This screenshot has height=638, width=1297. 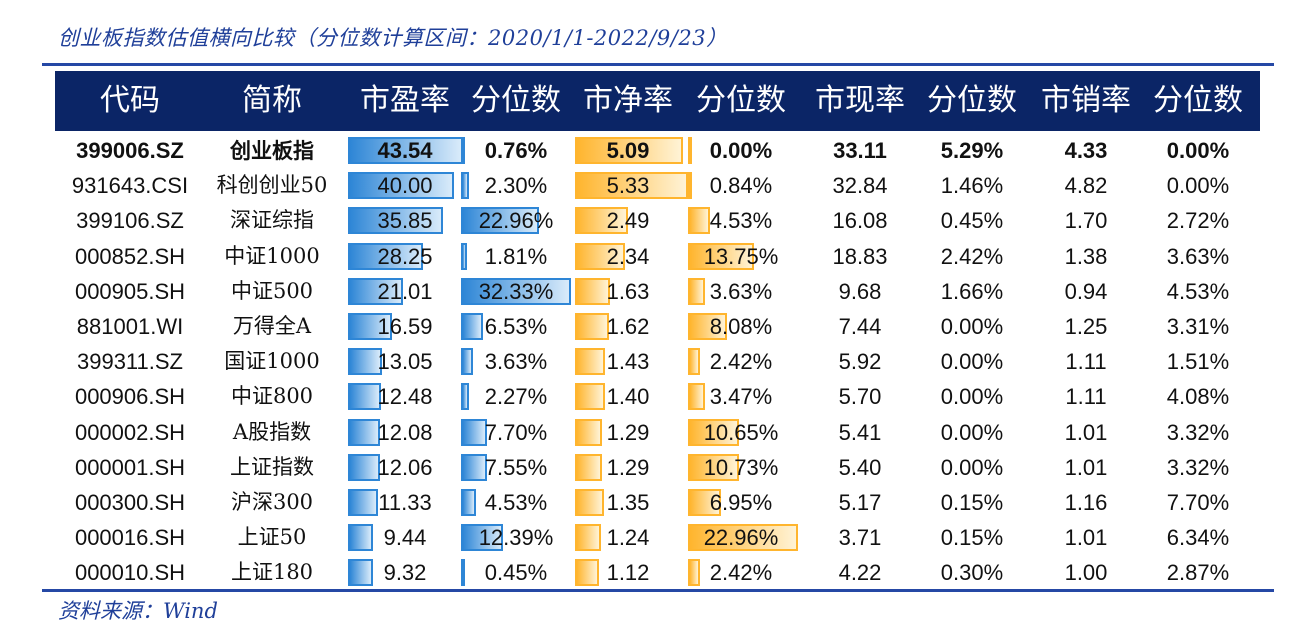 What do you see at coordinates (741, 186) in the screenshot?
I see `cell-pb-pct: 0.84%` at bounding box center [741, 186].